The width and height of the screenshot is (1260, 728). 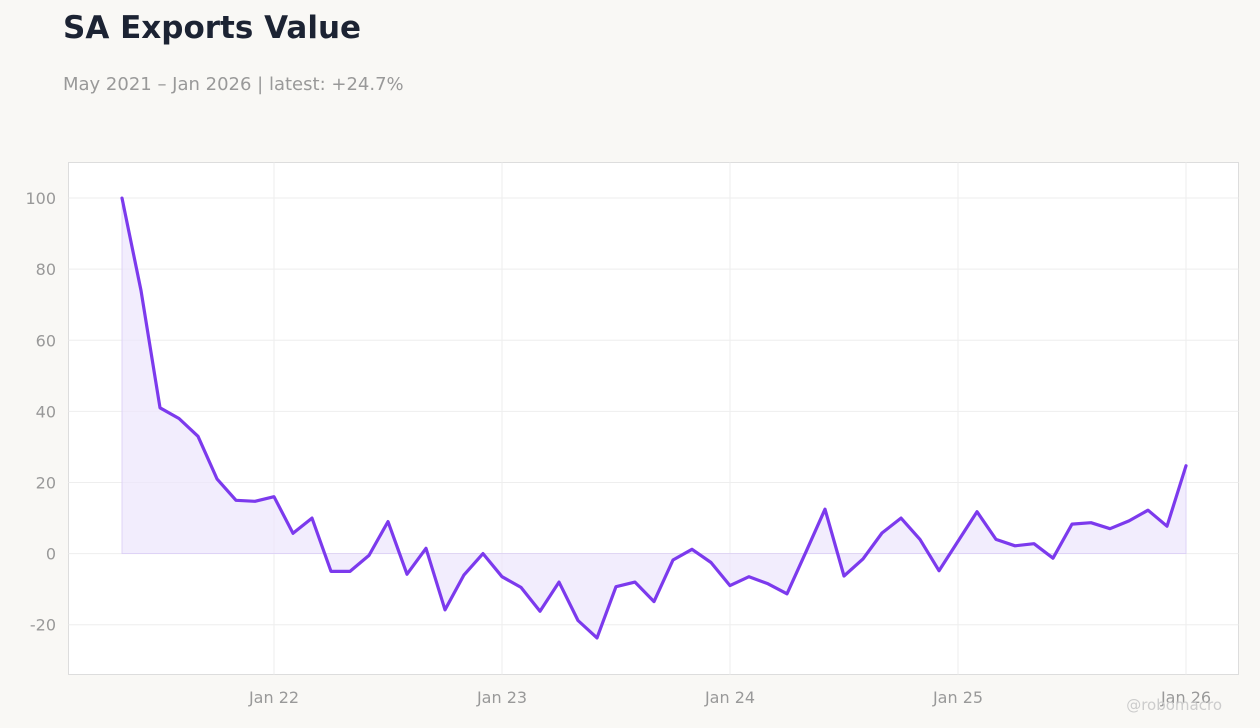 I want to click on y-tick-label: 60, so click(x=46, y=340).